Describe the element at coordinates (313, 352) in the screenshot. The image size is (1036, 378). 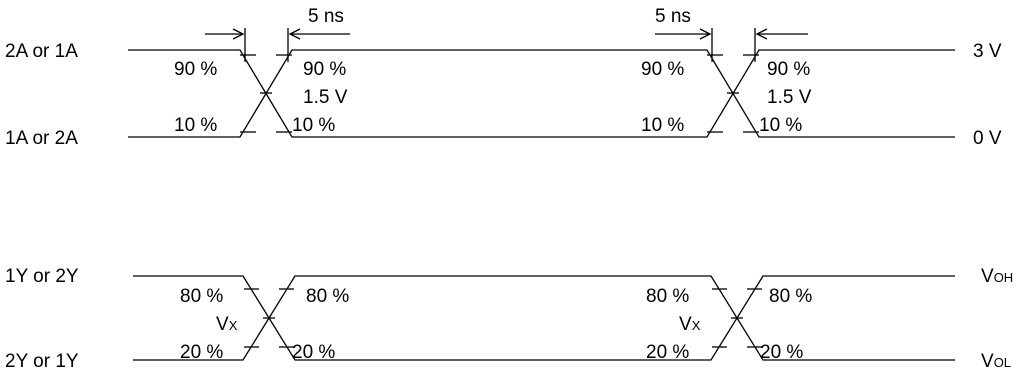
I see `out-edge1-pct-low-right: 20 %` at that location.